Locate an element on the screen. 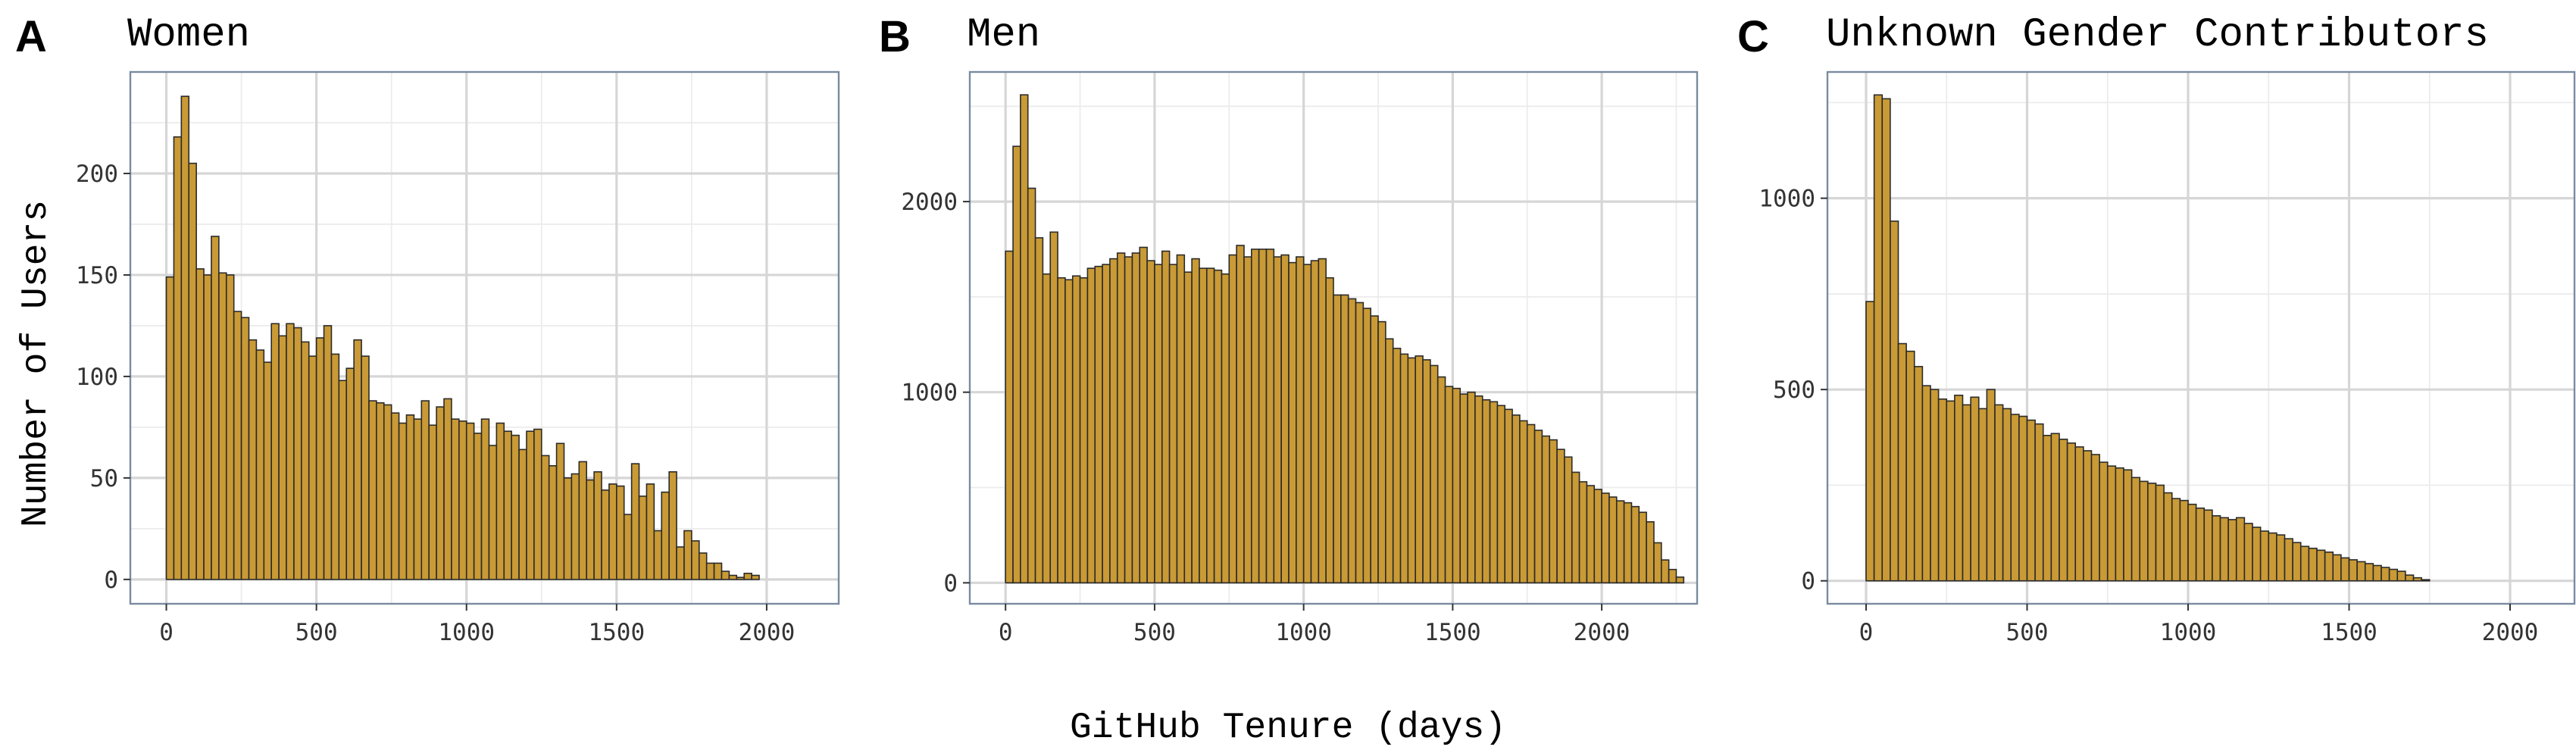 The image size is (2576, 750). y-tick-label: 100 is located at coordinates (97, 377).